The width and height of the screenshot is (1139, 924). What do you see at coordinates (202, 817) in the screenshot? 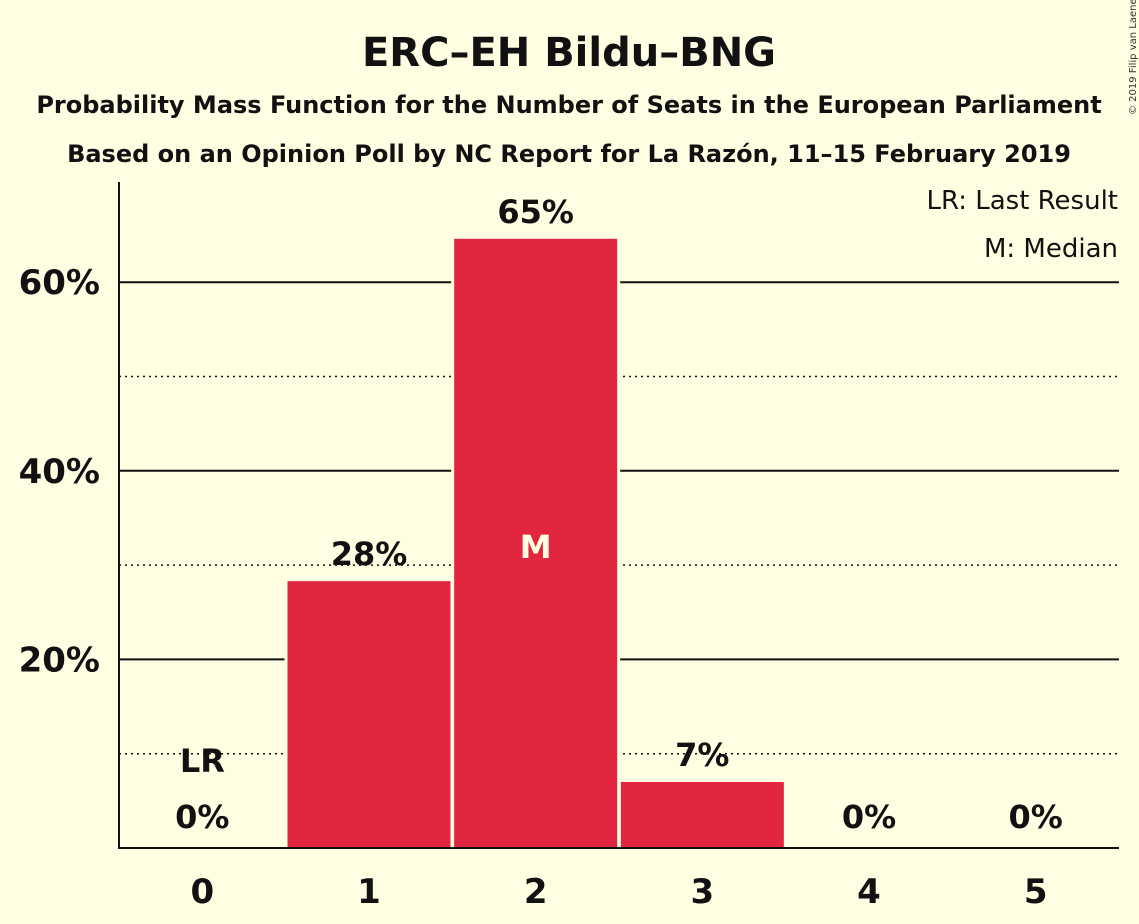
I see `bar-value-label-0: 0%` at bounding box center [202, 817].